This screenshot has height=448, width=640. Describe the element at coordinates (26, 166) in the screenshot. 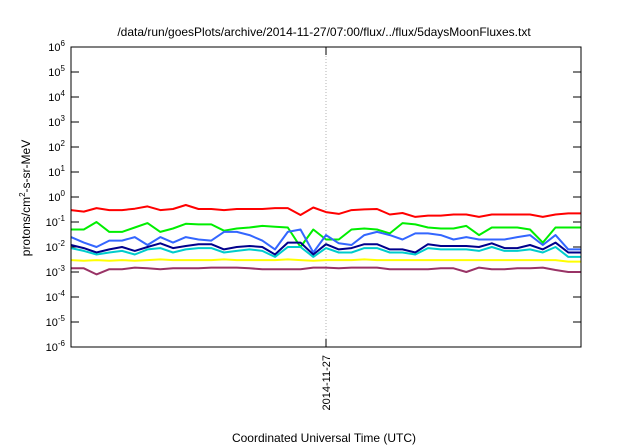

I see `y-axis-label-rest: -s-sr-MeV` at that location.